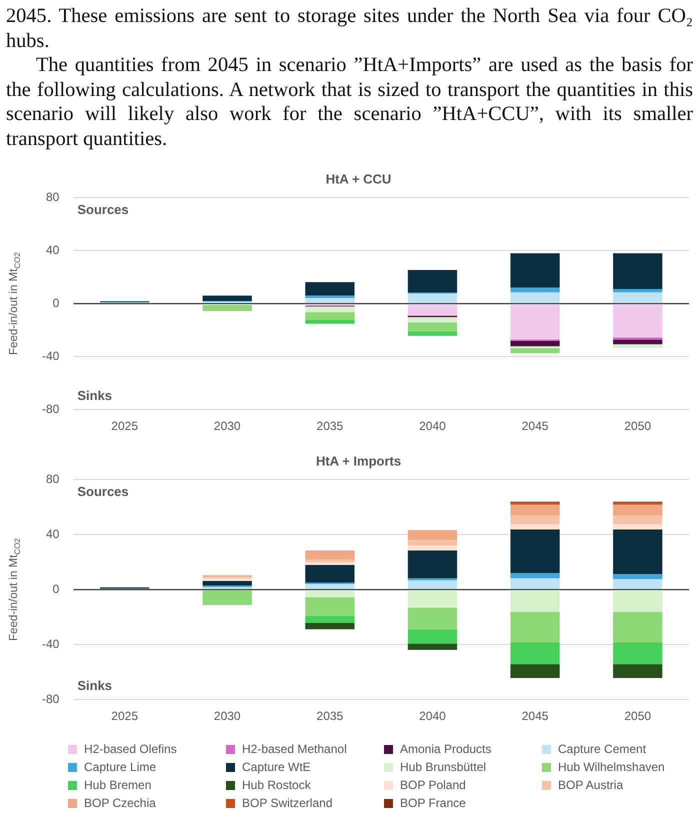 The height and width of the screenshot is (819, 699). Describe the element at coordinates (433, 803) in the screenshot. I see `legend-label: BOP France` at that location.